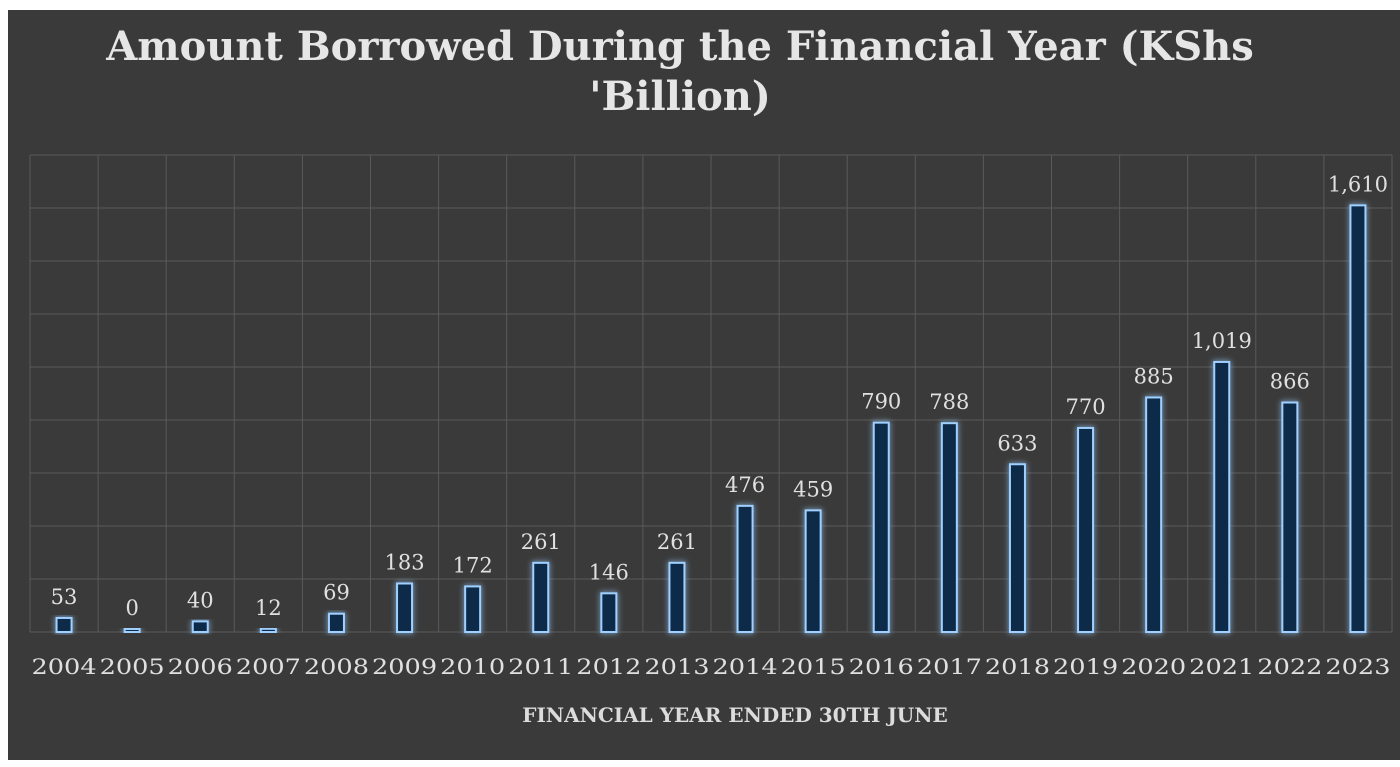 The image size is (1400, 767). What do you see at coordinates (336, 623) in the screenshot?
I see `bar-2008` at bounding box center [336, 623].